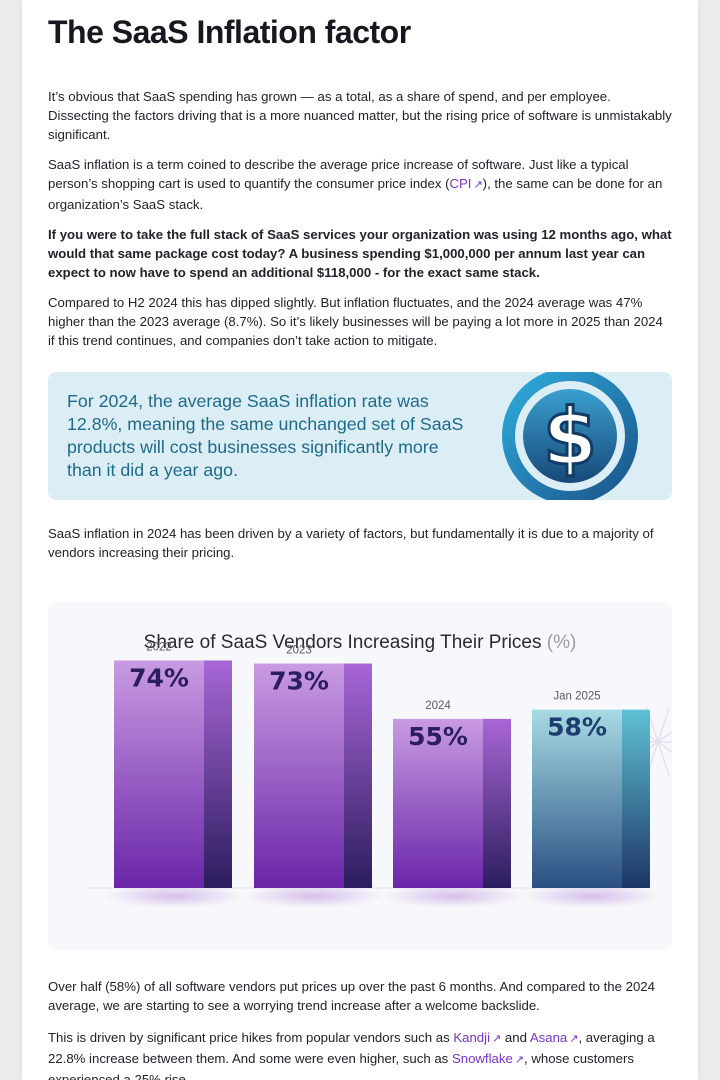 The width and height of the screenshot is (720, 1080). Describe the element at coordinates (159, 677) in the screenshot. I see `value-label: 74%` at that location.